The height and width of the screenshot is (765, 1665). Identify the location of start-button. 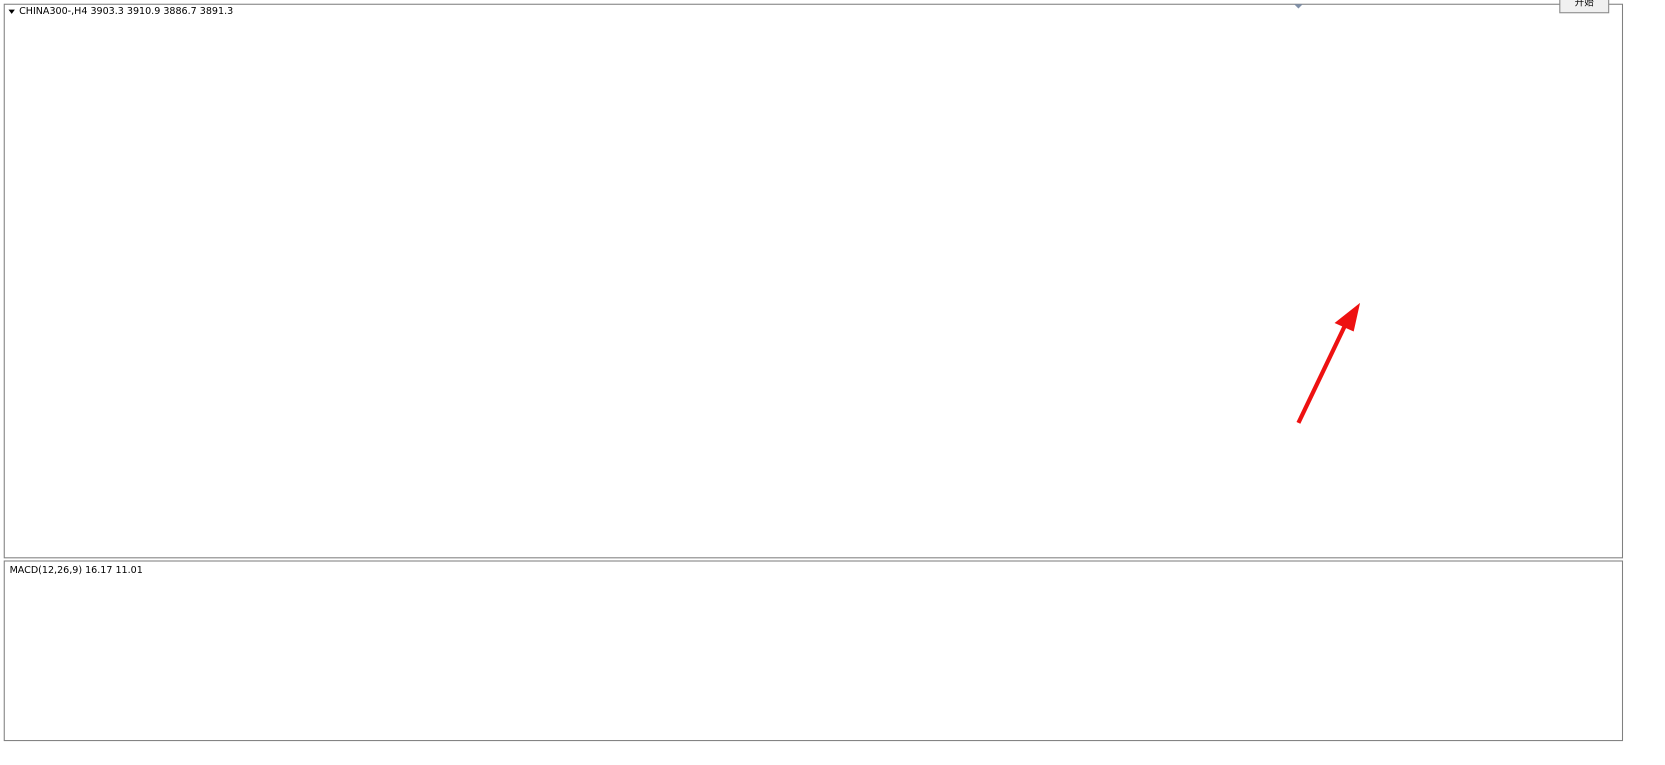
(1584, 7).